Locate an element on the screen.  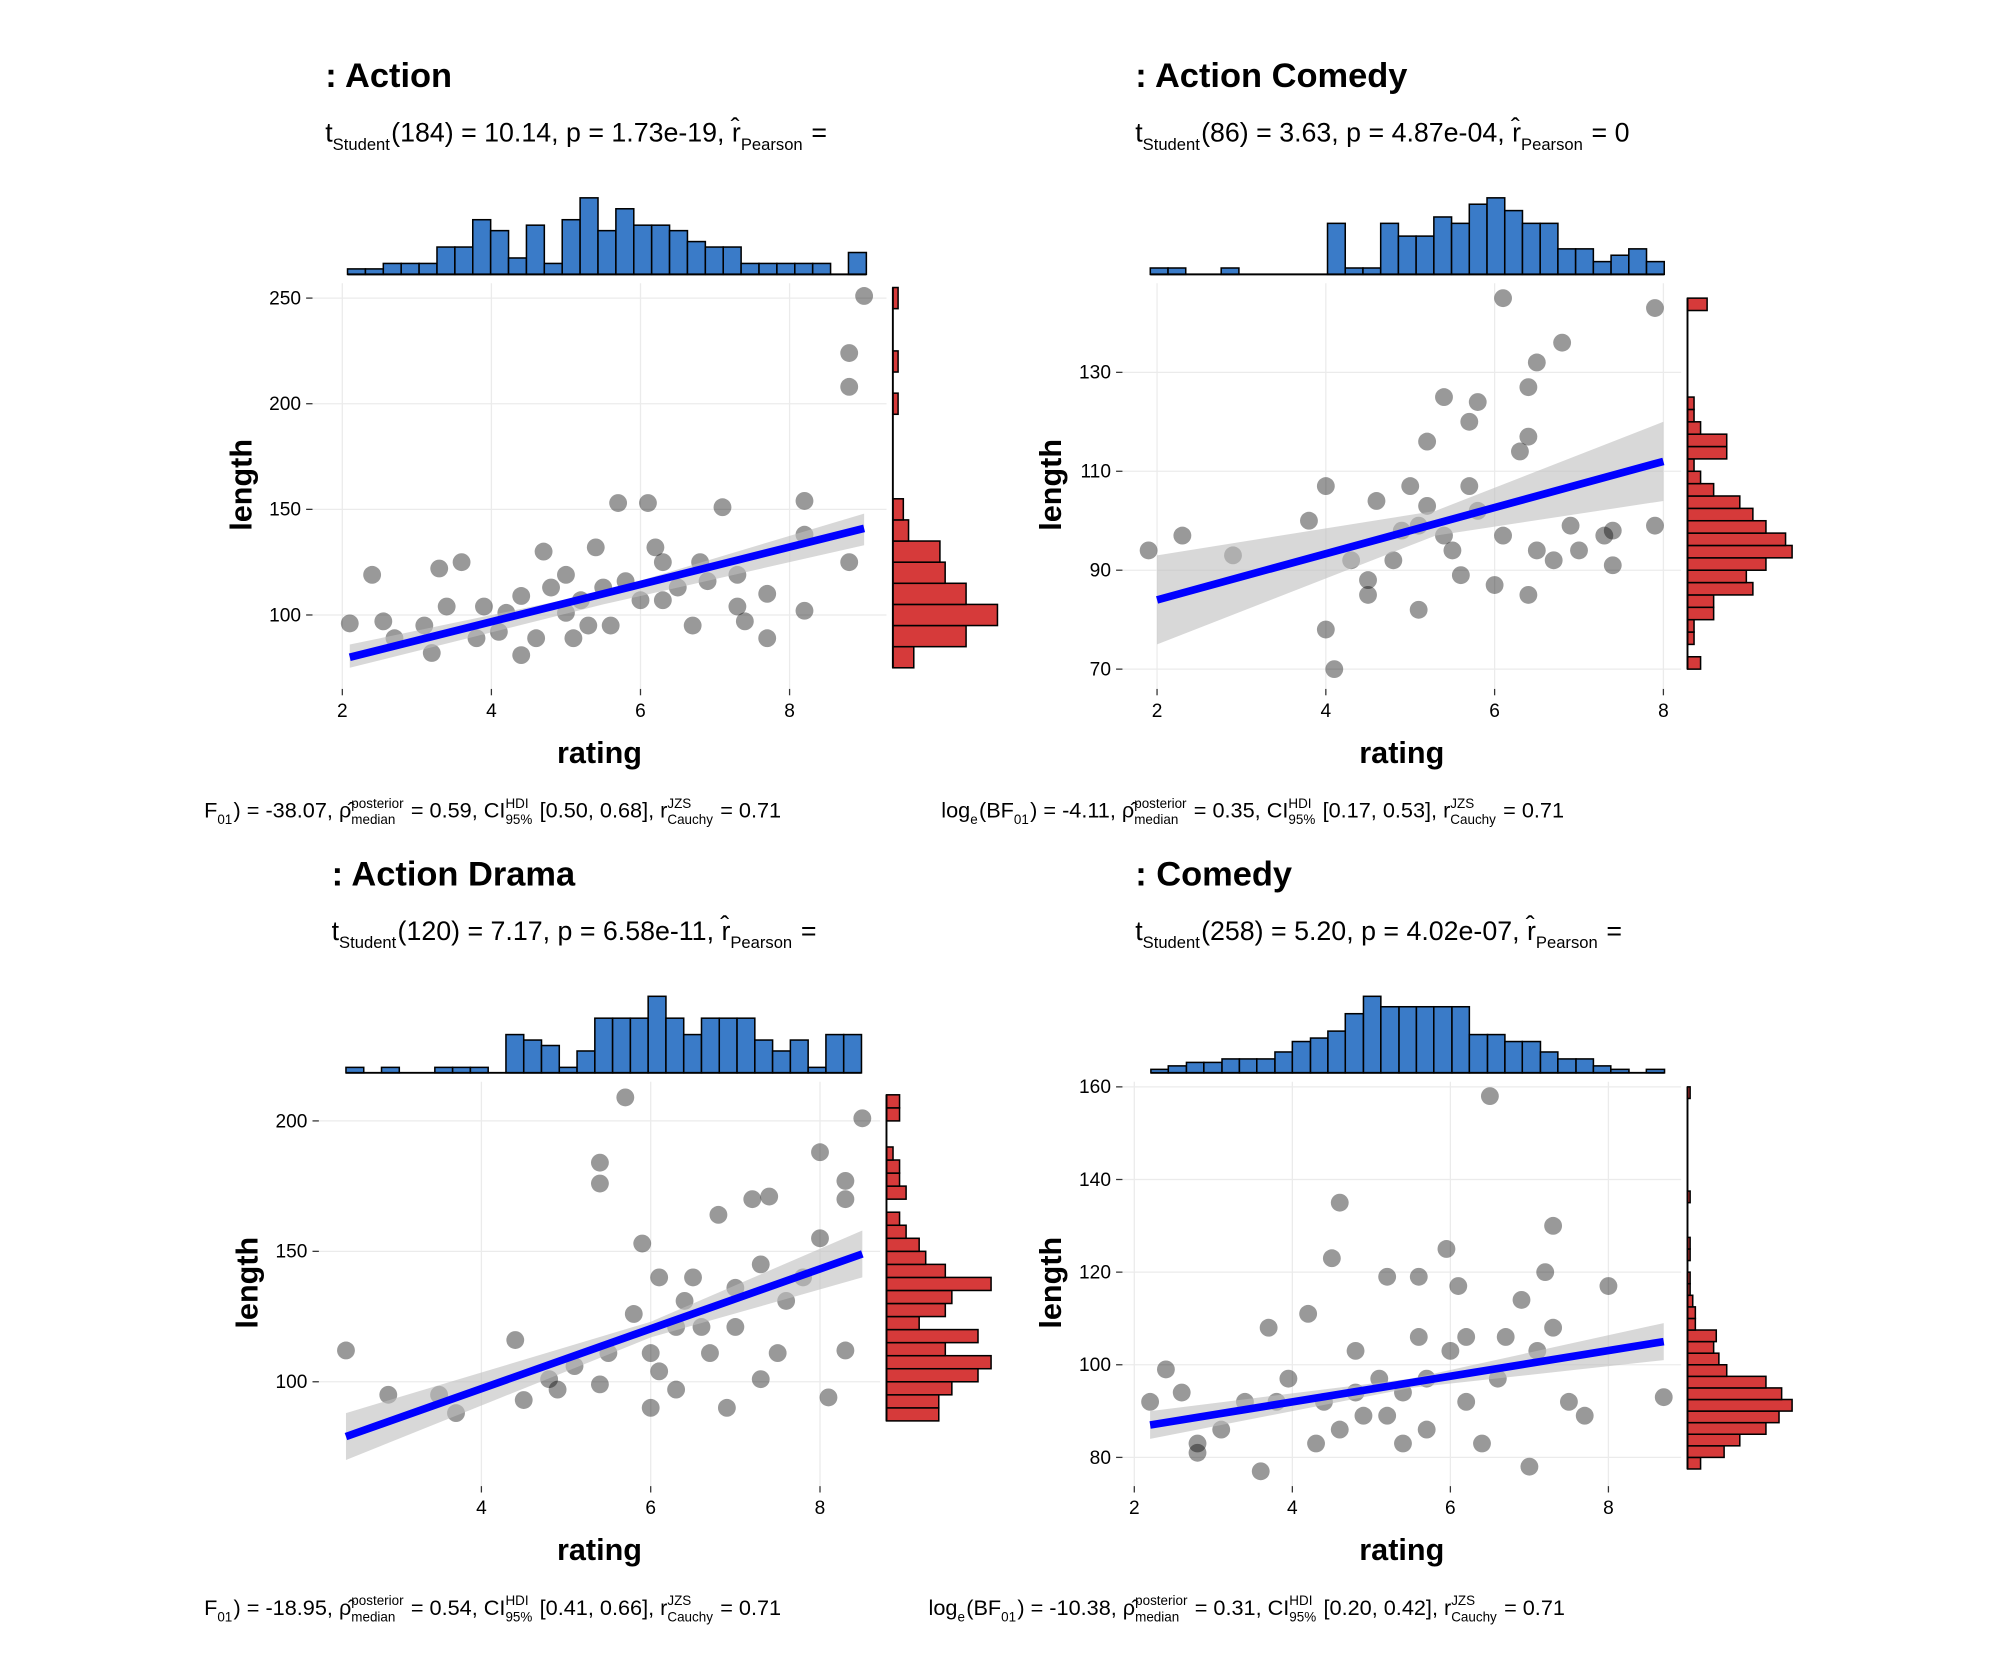
panel-caption-sub: median is located at coordinates (373, 819).